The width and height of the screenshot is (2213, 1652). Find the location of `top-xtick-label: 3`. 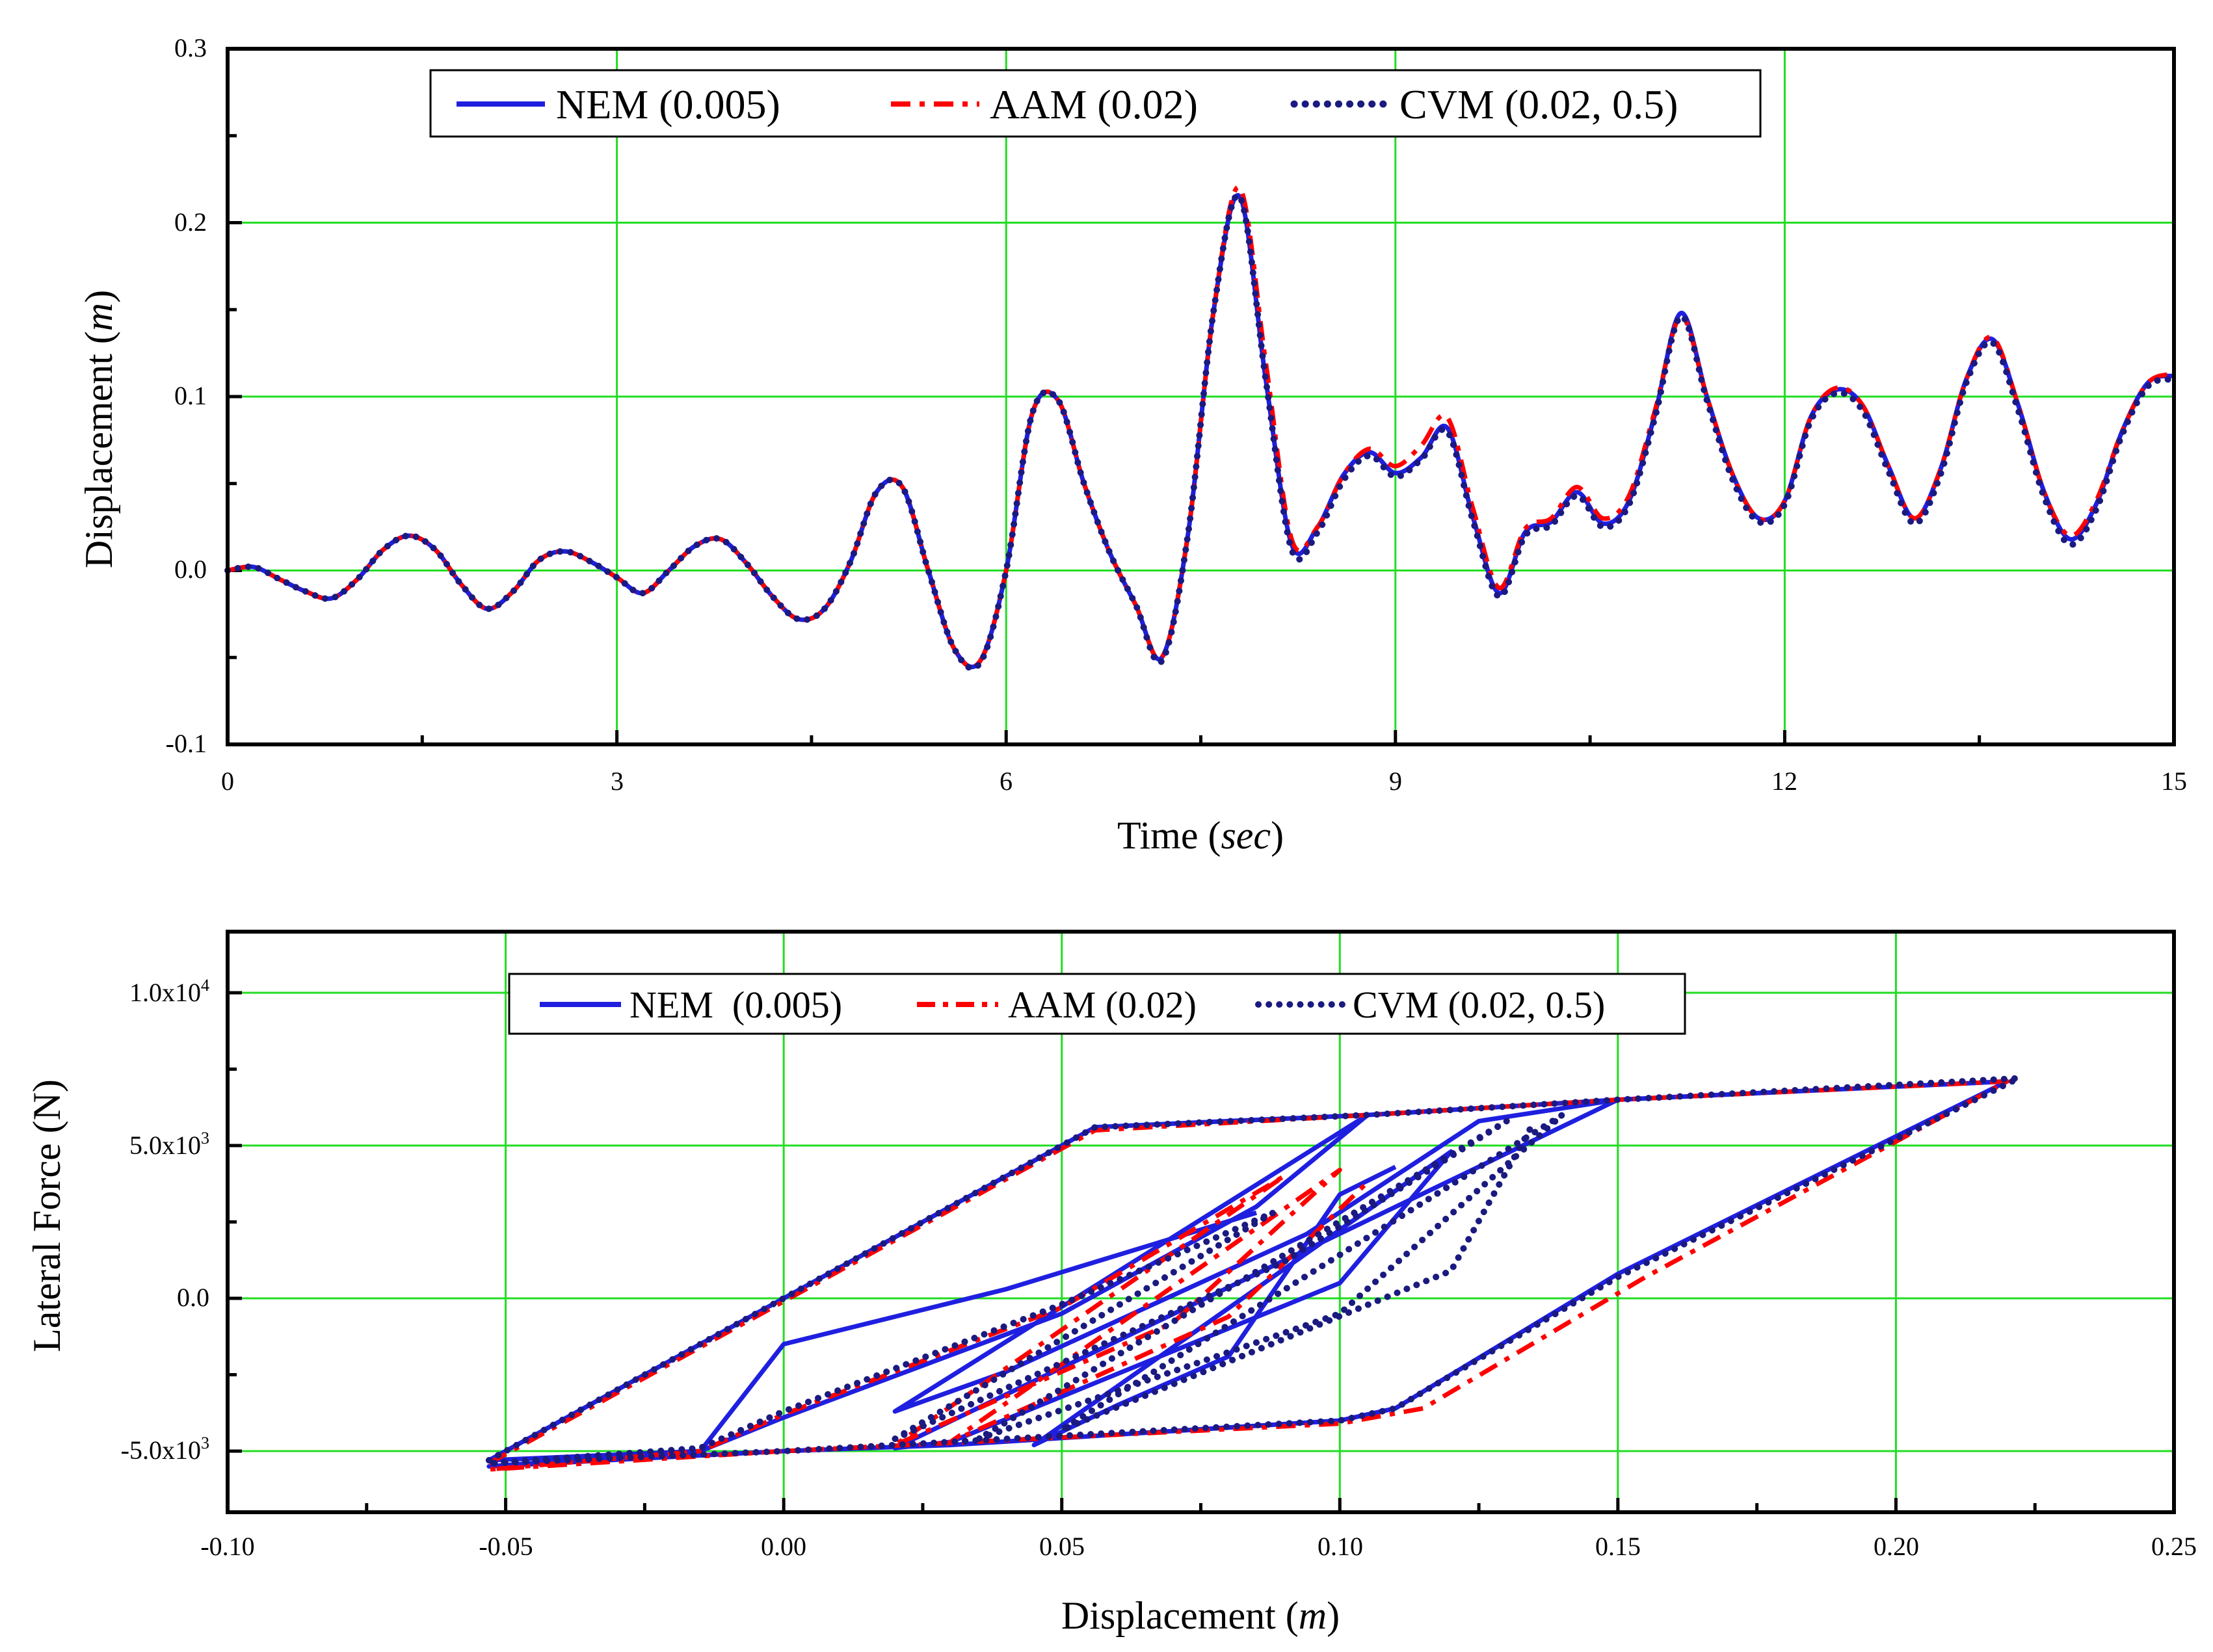

top-xtick-label: 3 is located at coordinates (618, 781).